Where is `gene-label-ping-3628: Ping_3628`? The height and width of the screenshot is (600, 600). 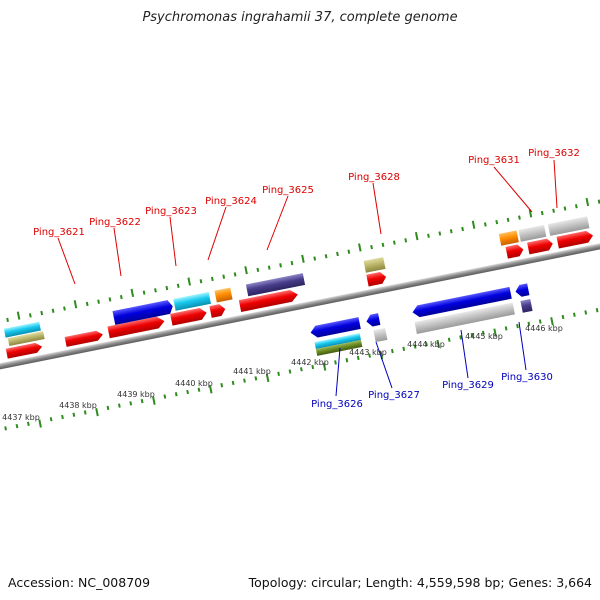
gene-label-ping-3628: Ping_3628 is located at coordinates (374, 177).